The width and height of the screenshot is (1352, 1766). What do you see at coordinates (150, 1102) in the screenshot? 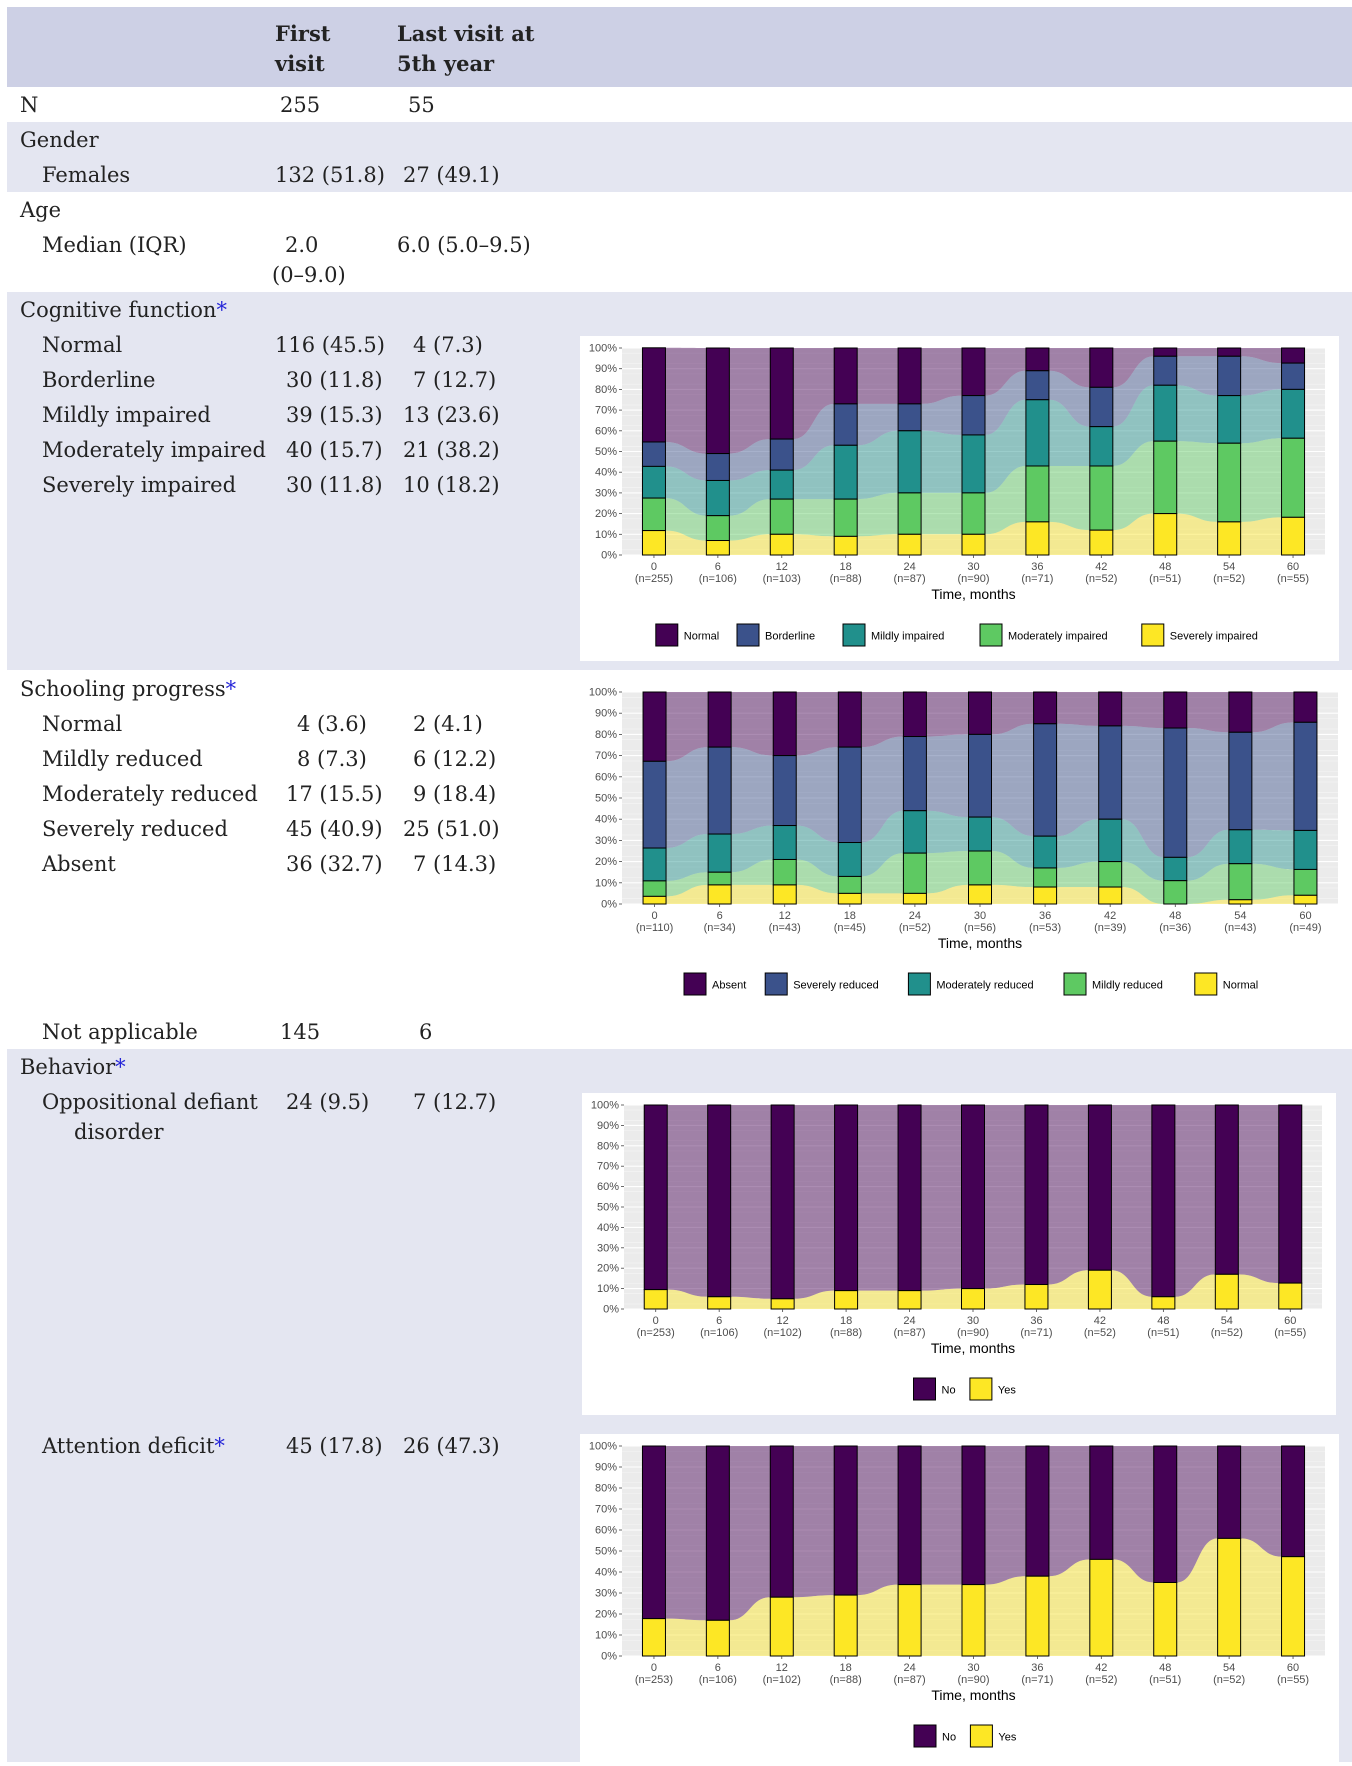
I see `odd-label-l1: Oppositional defiant` at bounding box center [150, 1102].